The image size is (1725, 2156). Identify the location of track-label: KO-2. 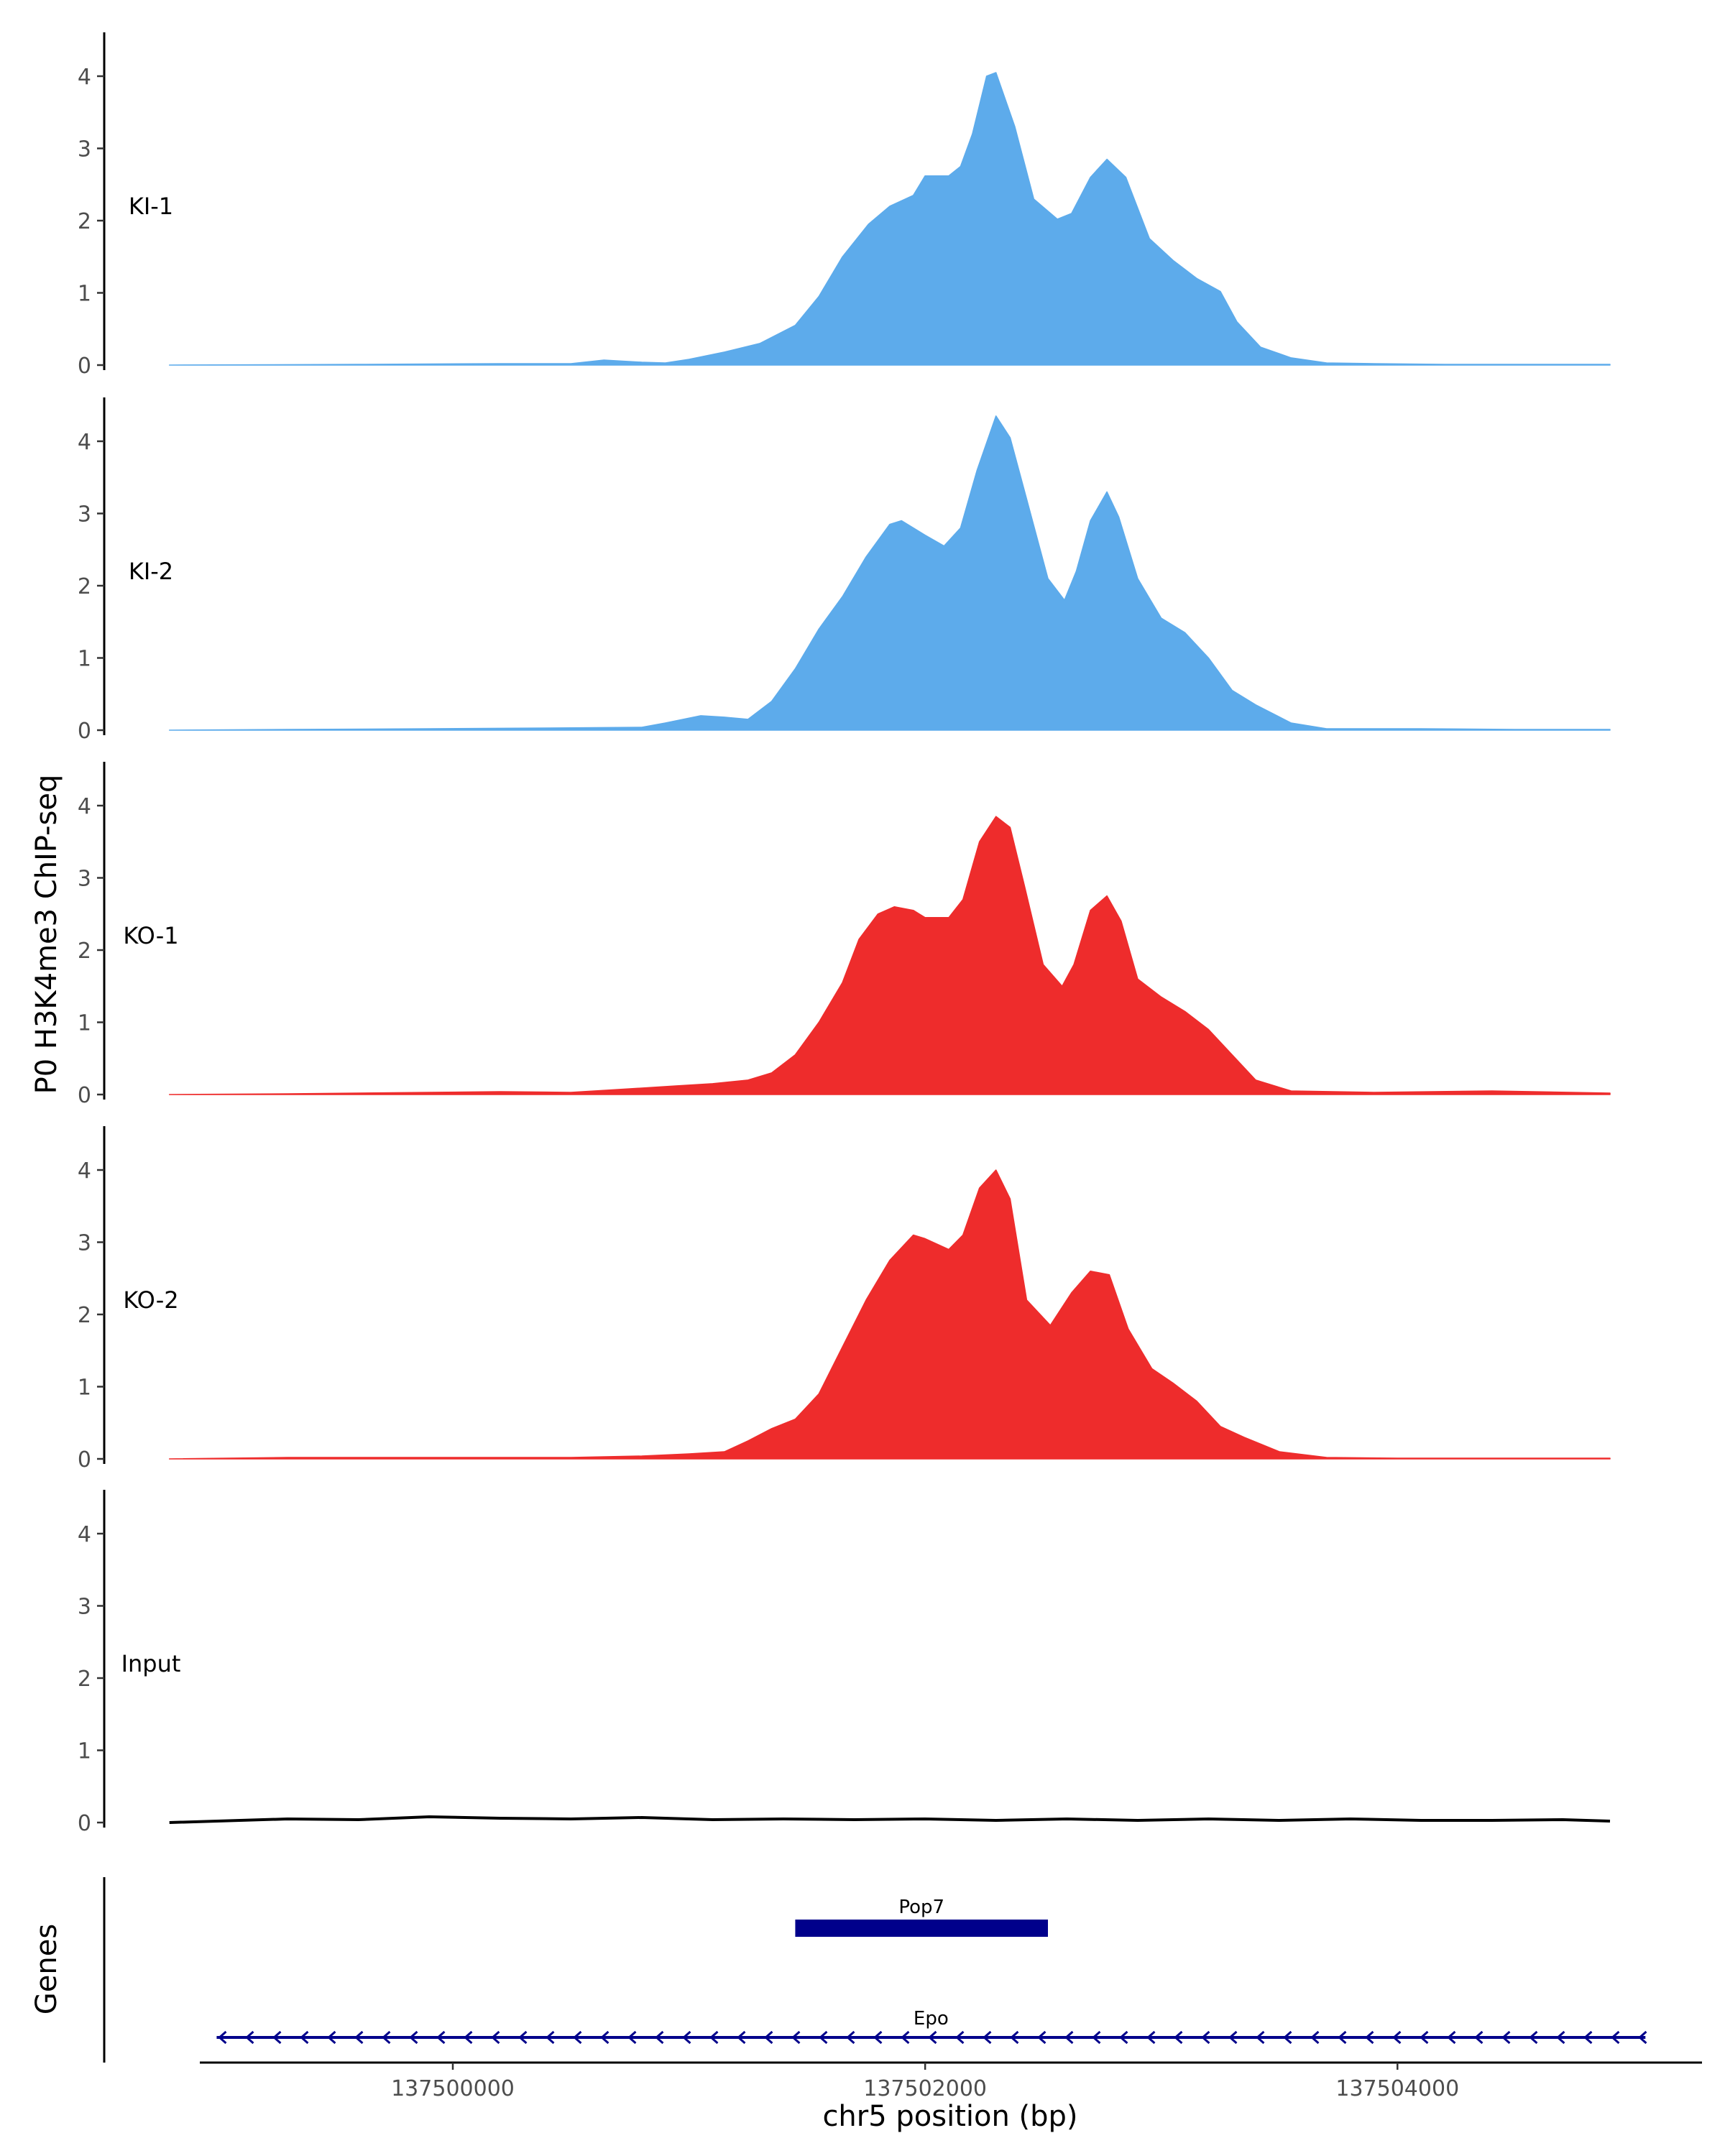
(150, 1300).